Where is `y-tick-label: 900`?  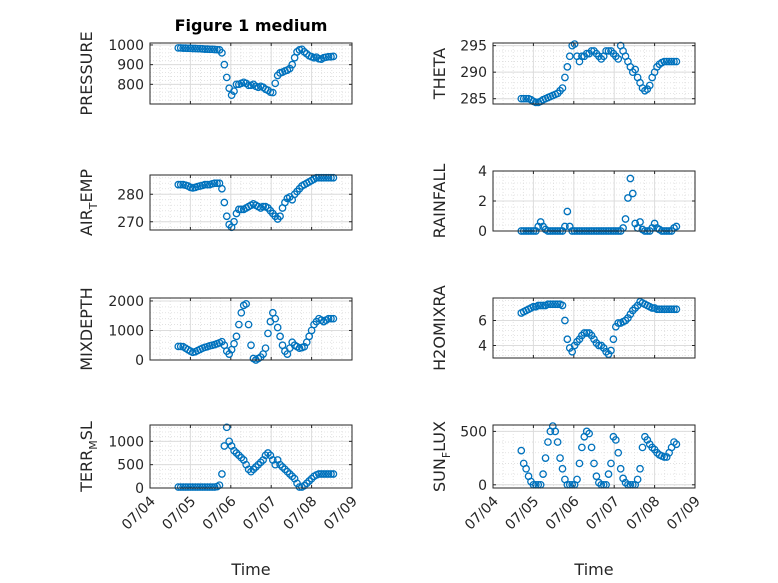 y-tick-label: 900 is located at coordinates (130, 66).